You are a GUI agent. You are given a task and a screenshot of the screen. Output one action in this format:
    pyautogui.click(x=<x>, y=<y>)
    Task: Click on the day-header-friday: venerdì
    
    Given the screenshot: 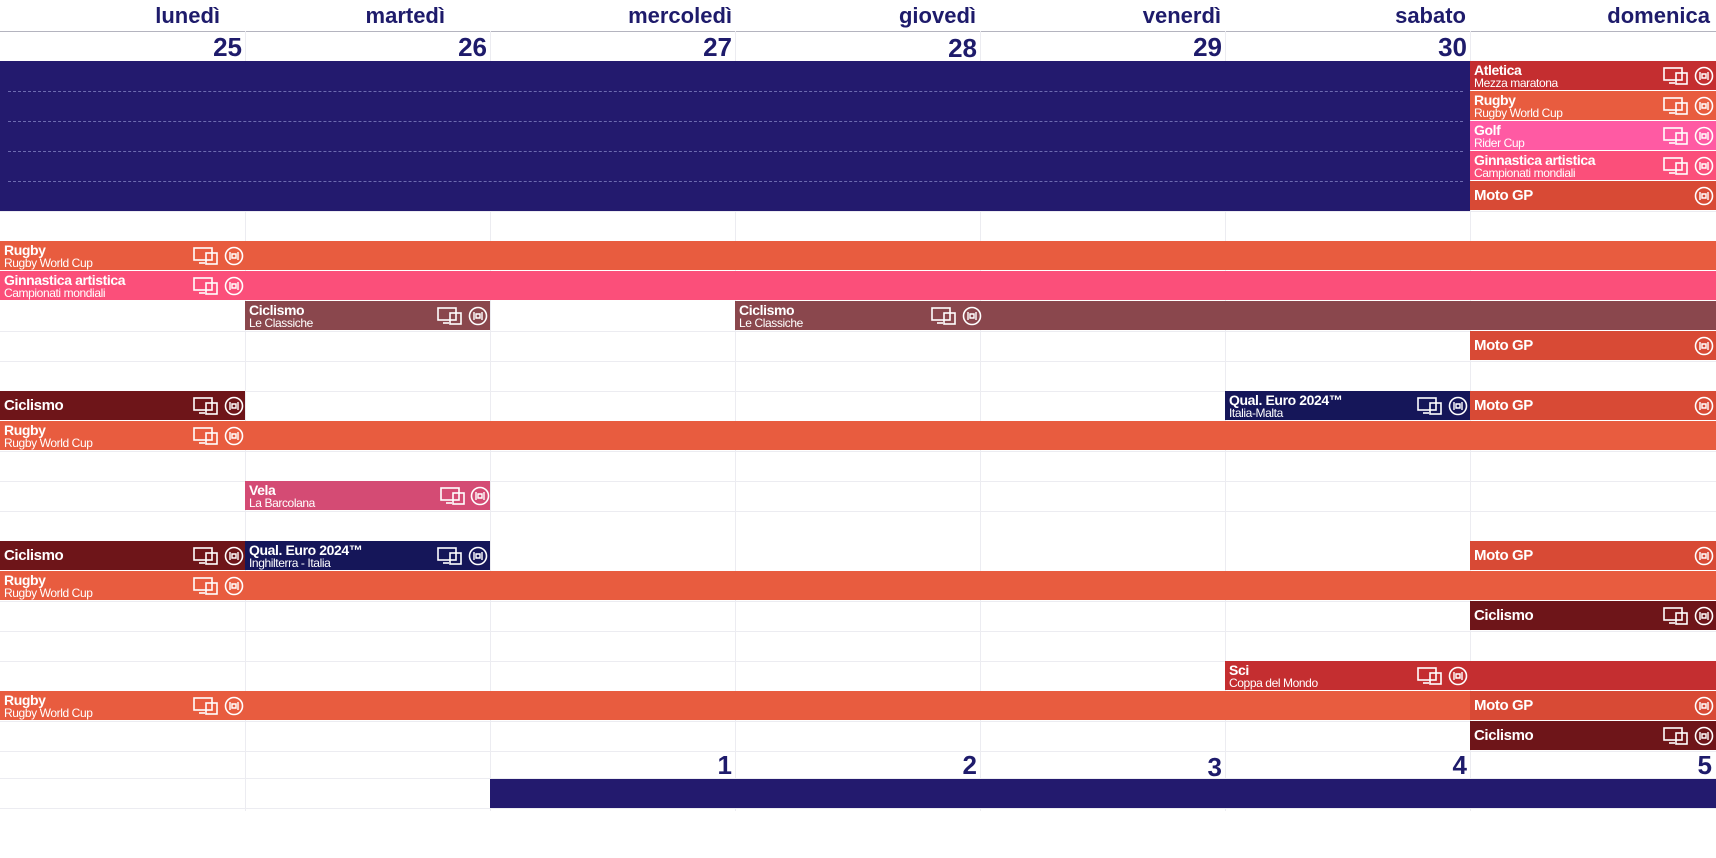 What is the action you would take?
    pyautogui.click(x=1181, y=15)
    